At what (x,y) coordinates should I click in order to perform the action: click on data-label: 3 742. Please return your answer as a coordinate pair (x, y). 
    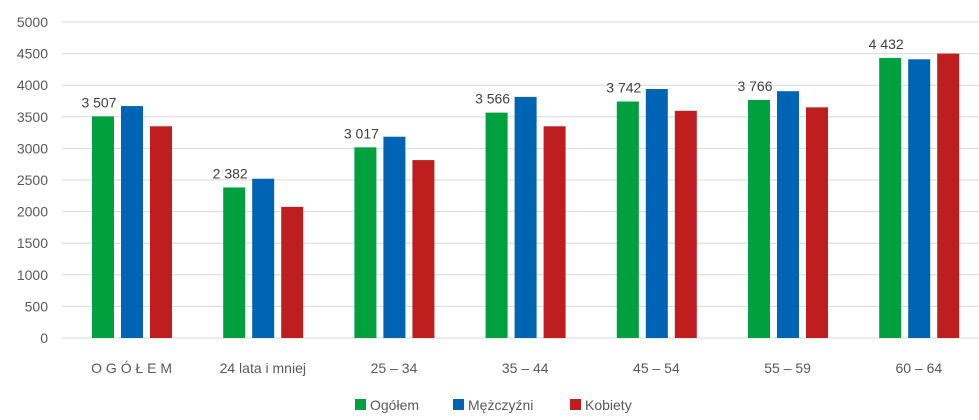
    Looking at the image, I should click on (623, 88).